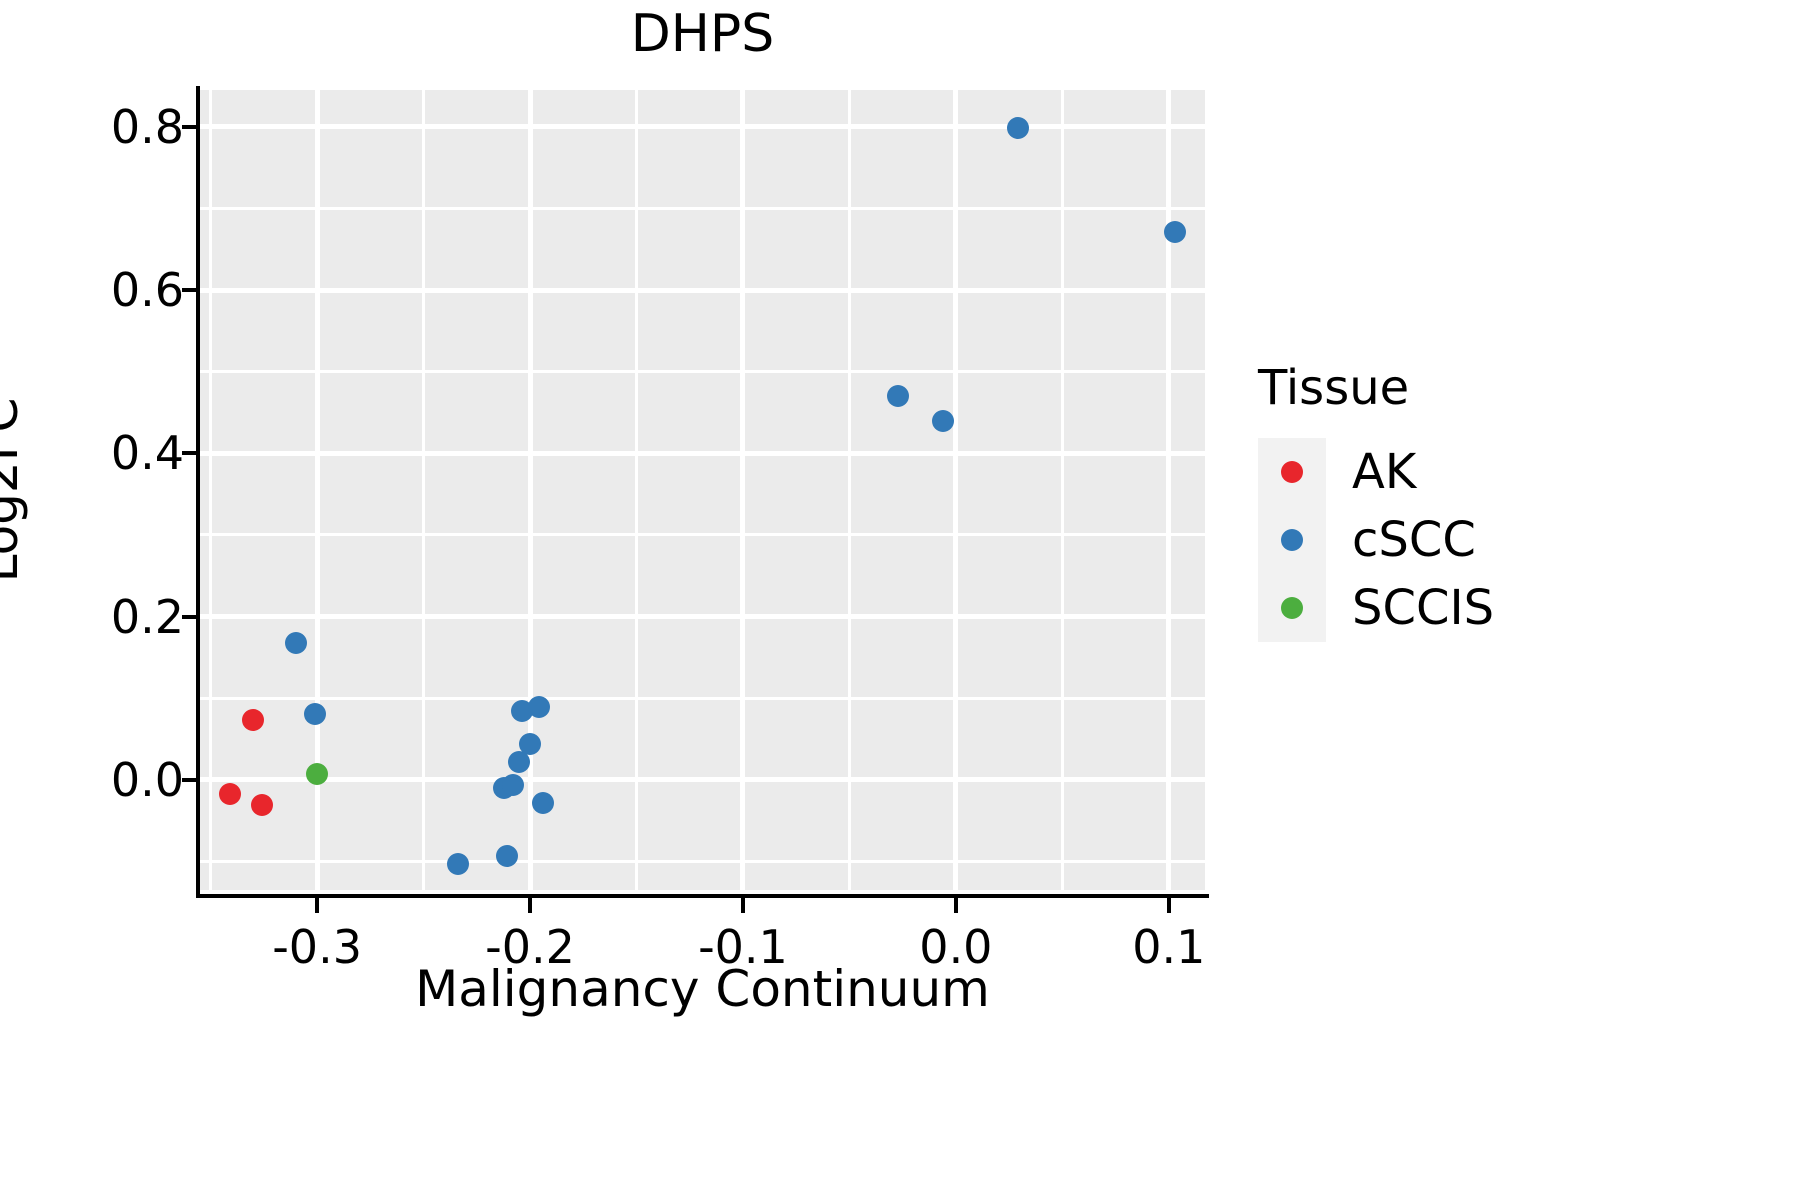 The image size is (1800, 1200). I want to click on y-tick-label: 0.2, so click(147, 616).